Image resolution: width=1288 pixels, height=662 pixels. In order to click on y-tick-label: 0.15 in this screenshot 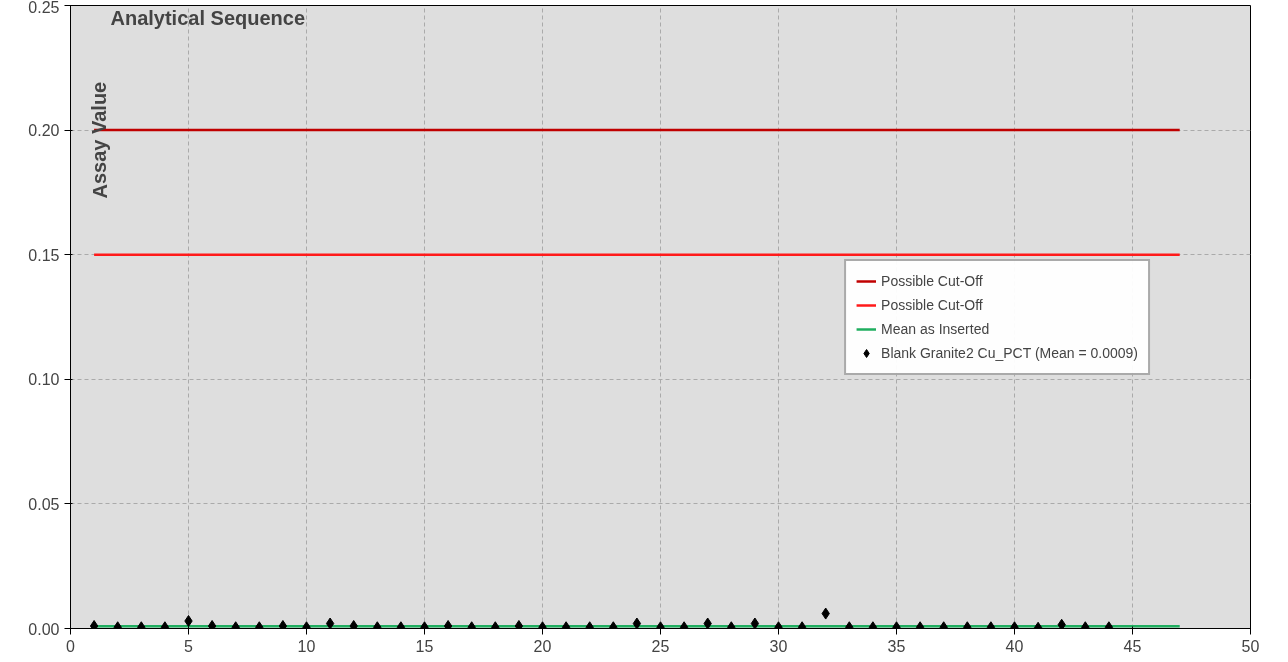, I will do `click(44, 255)`.